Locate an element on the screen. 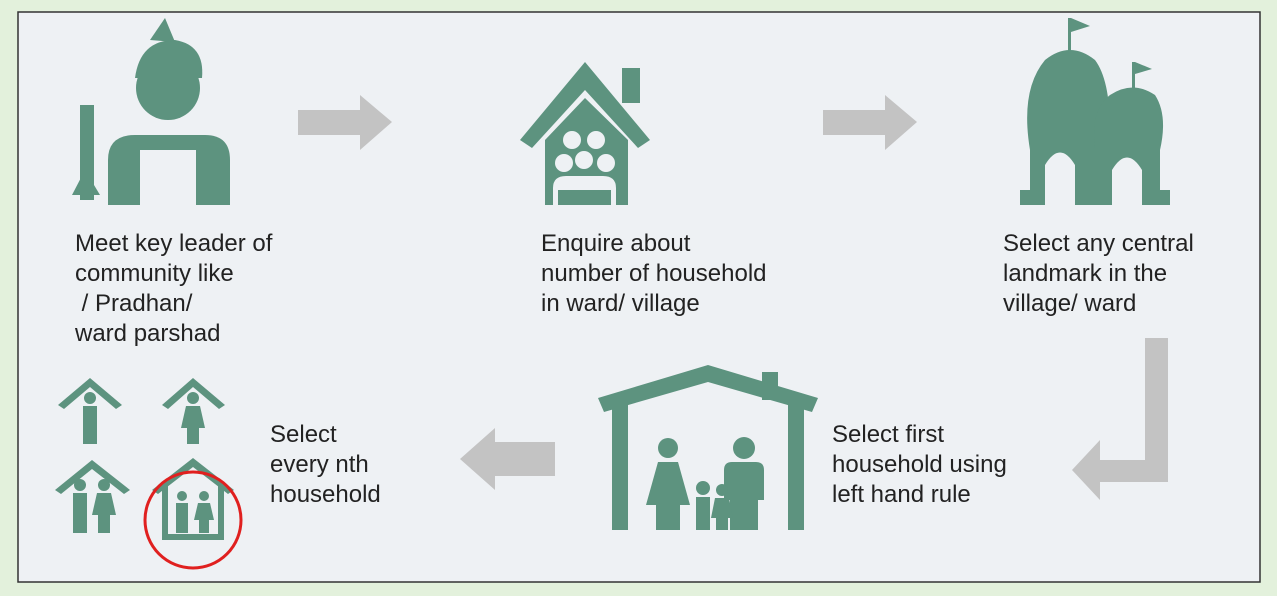 This screenshot has height=596, width=1277. step-text: household is located at coordinates (325, 494).